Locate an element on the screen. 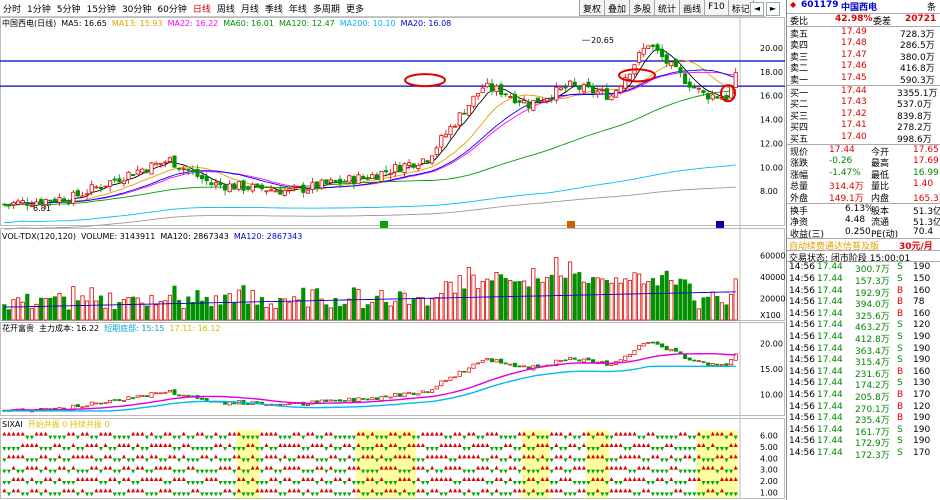 This screenshot has height=500, width=940. stock-menu: 条 is located at coordinates (932, 8).